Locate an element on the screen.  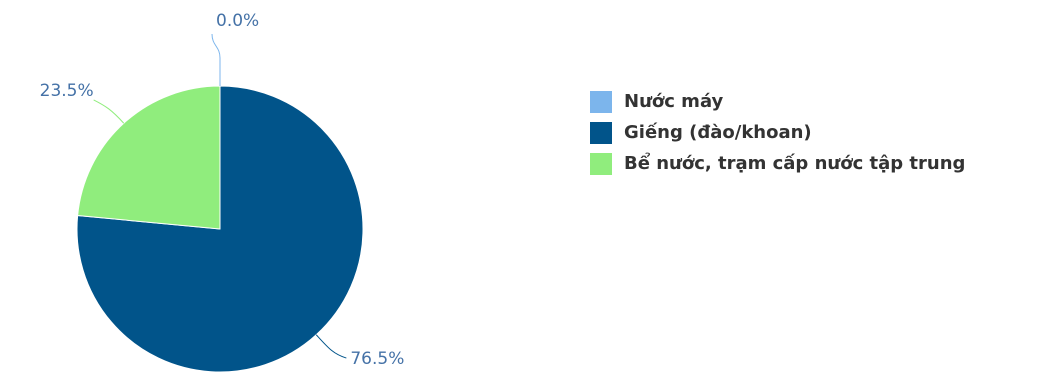
legend-item-gieng-dao-khoan: Giếng (đào/khoan) is located at coordinates (777, 132).